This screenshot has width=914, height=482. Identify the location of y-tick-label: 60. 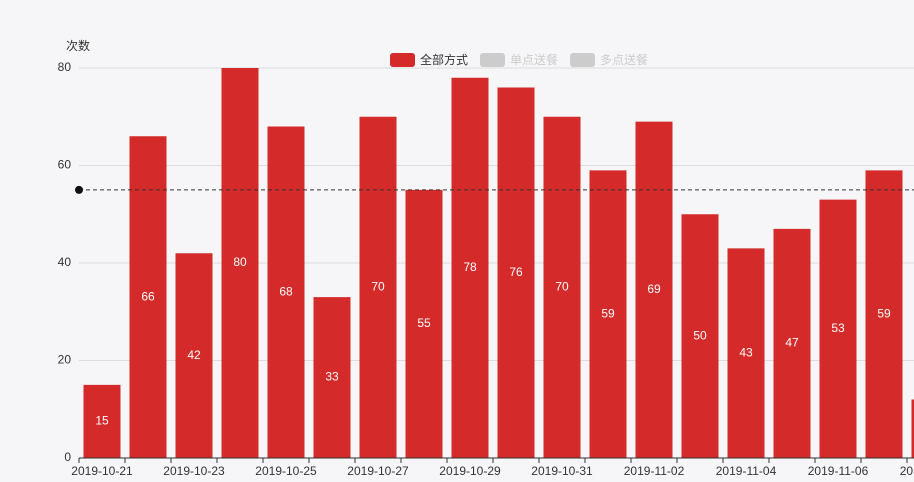
(65, 165).